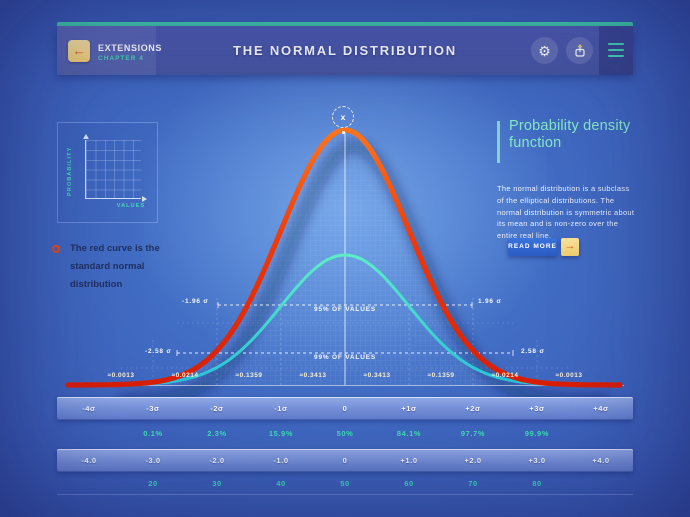  I want to click on percent-cell: 97.7%, so click(473, 433).